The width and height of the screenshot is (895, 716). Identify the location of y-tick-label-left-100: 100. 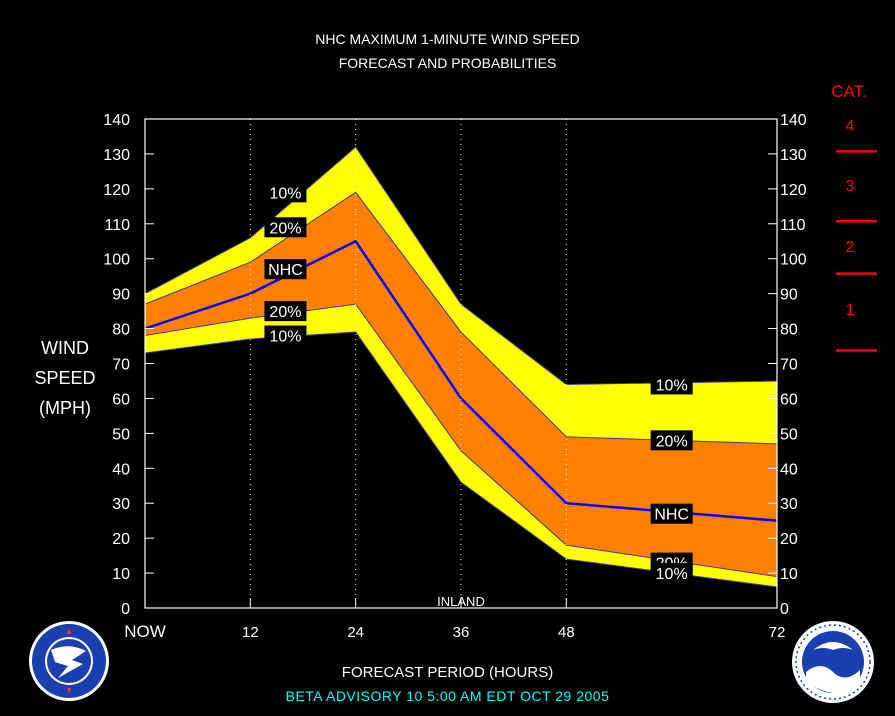
(116, 260).